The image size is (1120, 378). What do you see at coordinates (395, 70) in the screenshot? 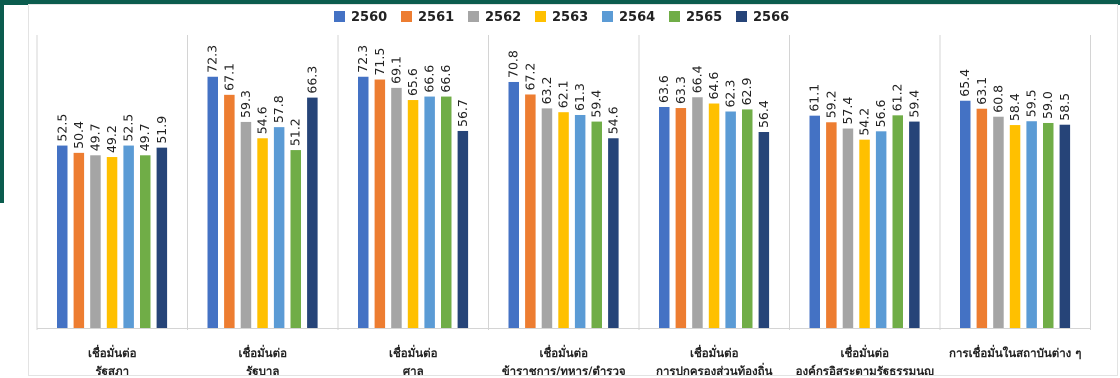
I see `data-label: 69.1` at bounding box center [395, 70].